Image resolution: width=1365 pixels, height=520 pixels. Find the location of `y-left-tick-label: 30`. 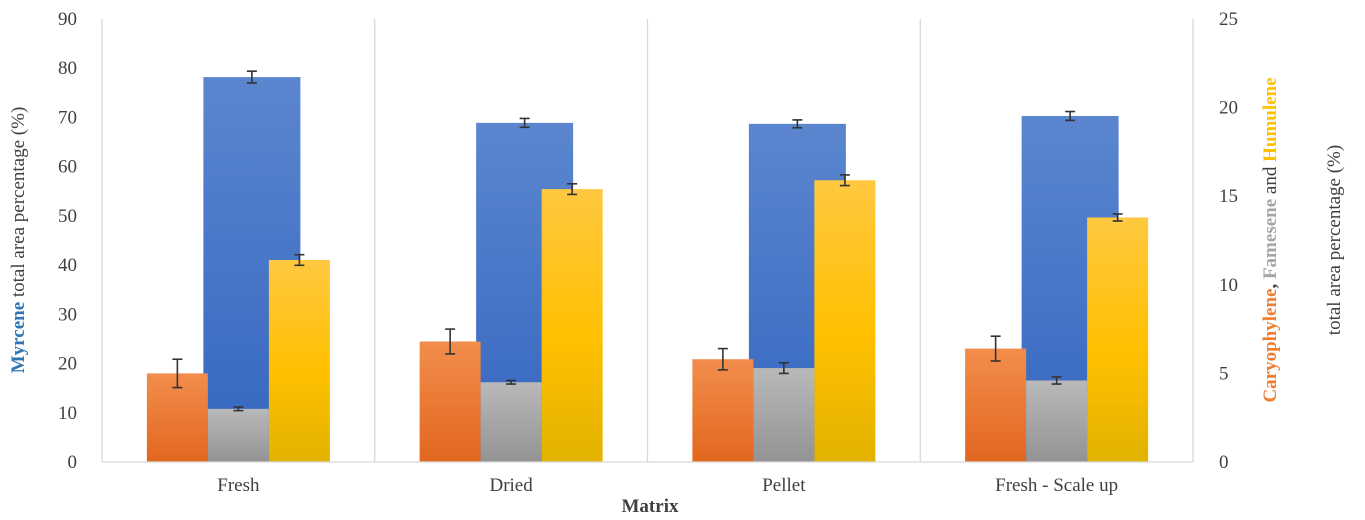

y-left-tick-label: 30 is located at coordinates (67, 314).